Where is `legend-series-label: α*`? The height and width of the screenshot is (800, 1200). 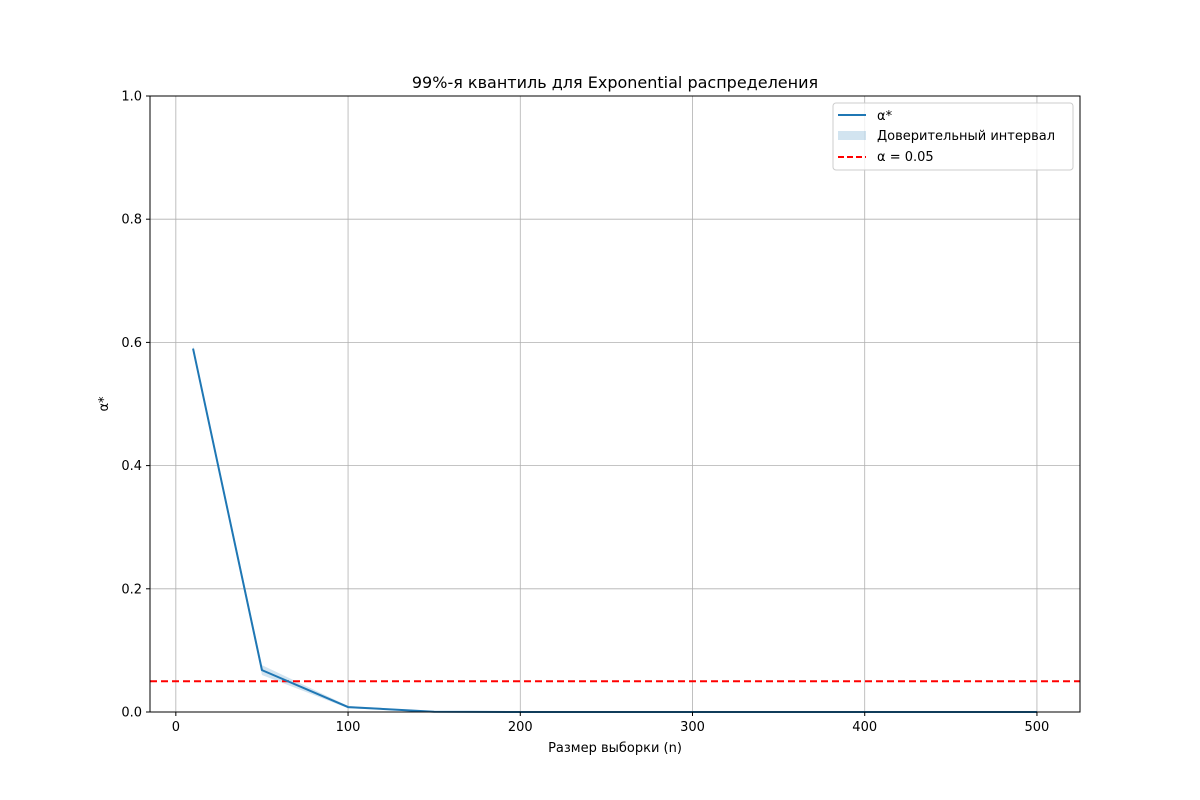 legend-series-label: α* is located at coordinates (885, 116).